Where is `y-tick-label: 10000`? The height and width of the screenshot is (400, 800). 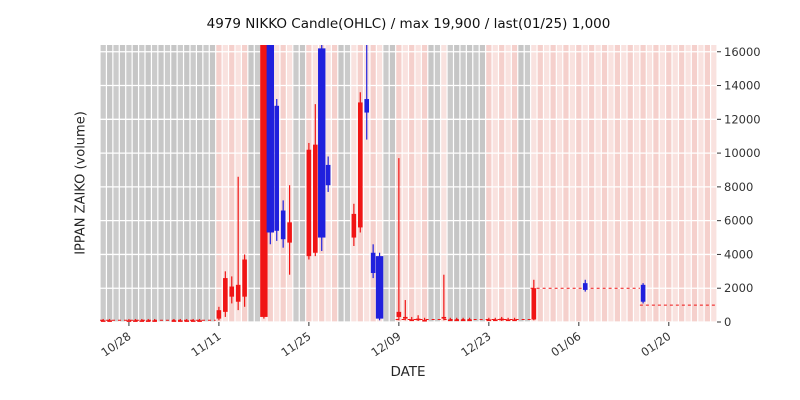 y-tick-label: 10000 is located at coordinates (742, 153).